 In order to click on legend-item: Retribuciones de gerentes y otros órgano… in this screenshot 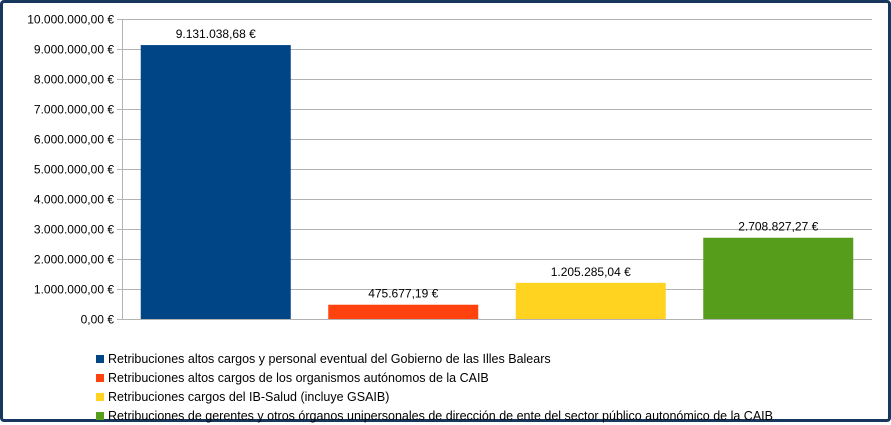, I will do `click(434, 415)`.